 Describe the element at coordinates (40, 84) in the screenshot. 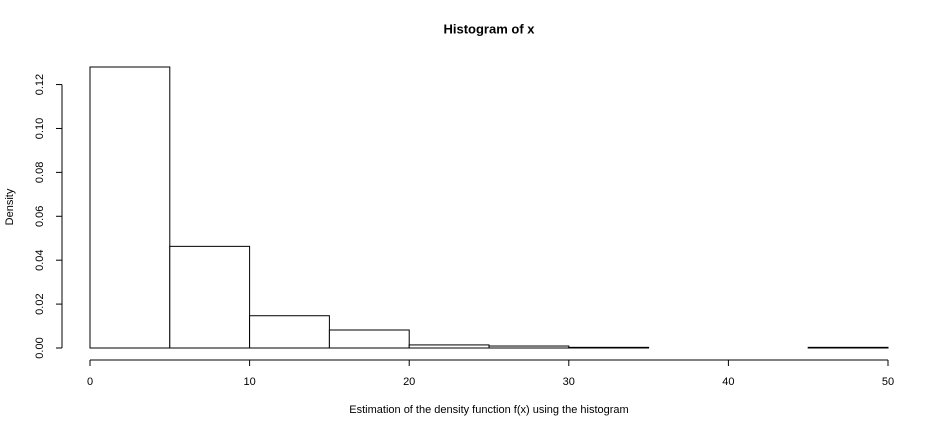

I see `y-tick-label: 0.12` at that location.